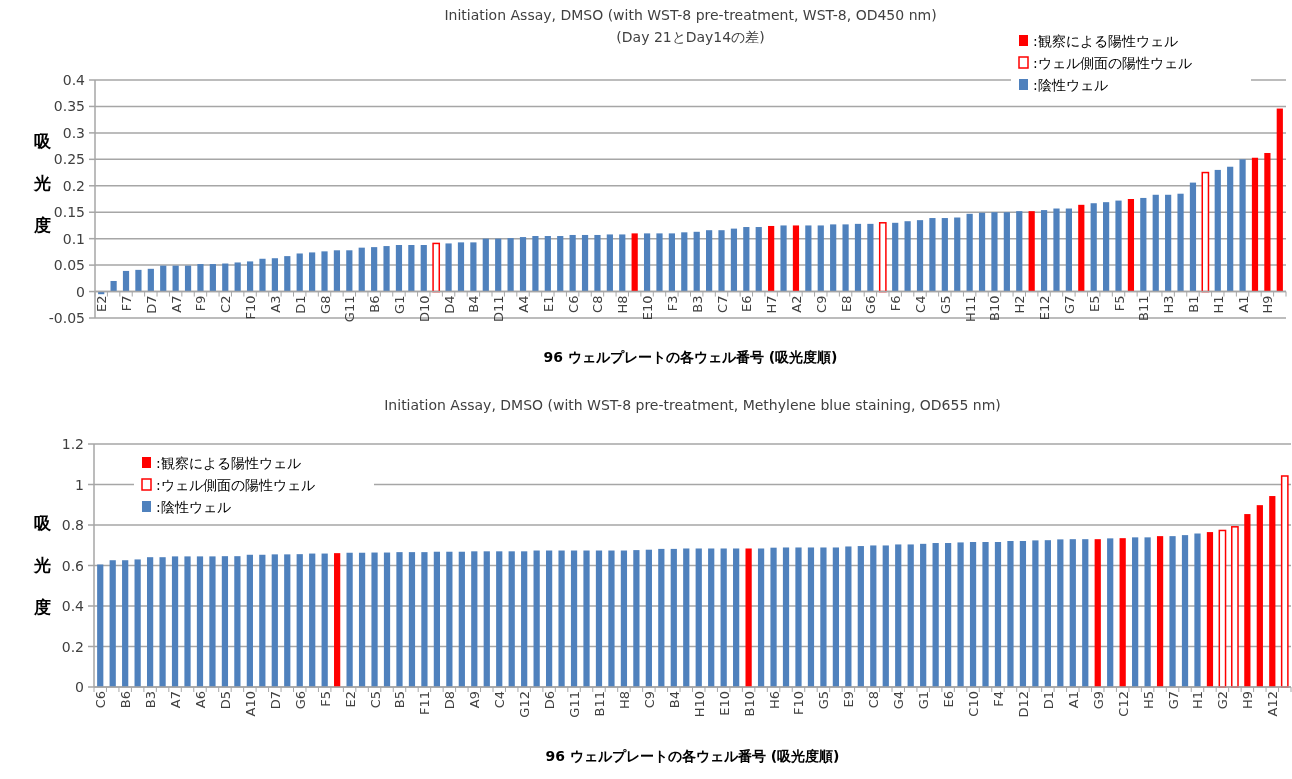 This screenshot has height=779, width=1292. I want to click on x-tick-label: B11, so click(1144, 308).